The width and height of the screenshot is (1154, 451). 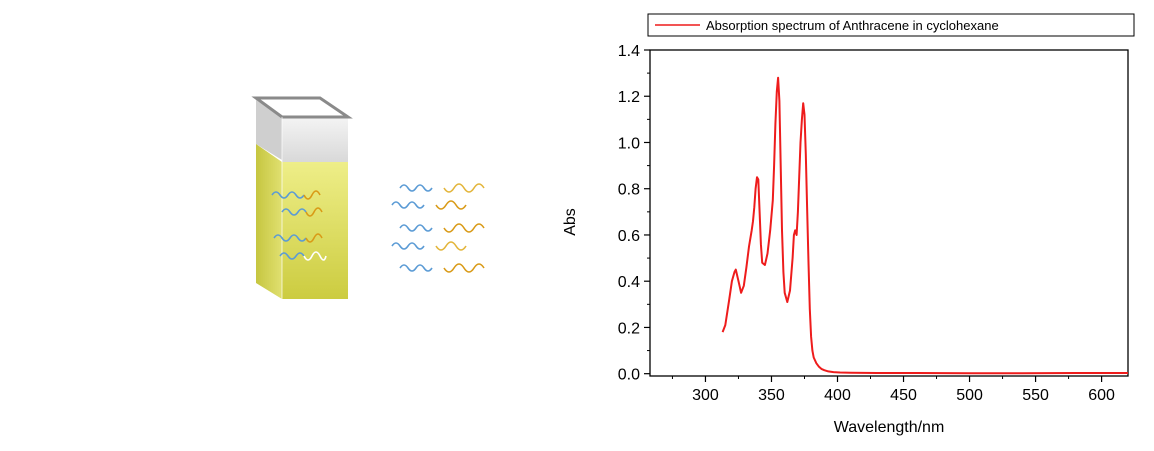 What do you see at coordinates (629, 282) in the screenshot?
I see `y-tick-label: 0.4` at bounding box center [629, 282].